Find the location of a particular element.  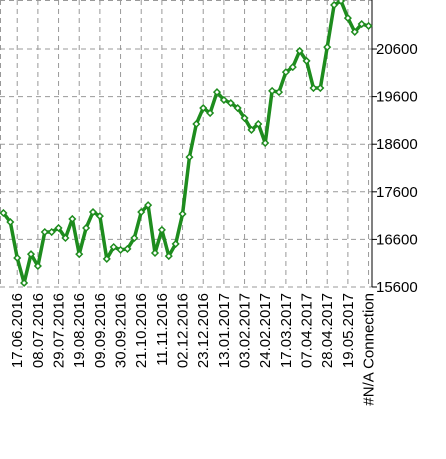

y-tick-label: 19600 is located at coordinates (397, 97).